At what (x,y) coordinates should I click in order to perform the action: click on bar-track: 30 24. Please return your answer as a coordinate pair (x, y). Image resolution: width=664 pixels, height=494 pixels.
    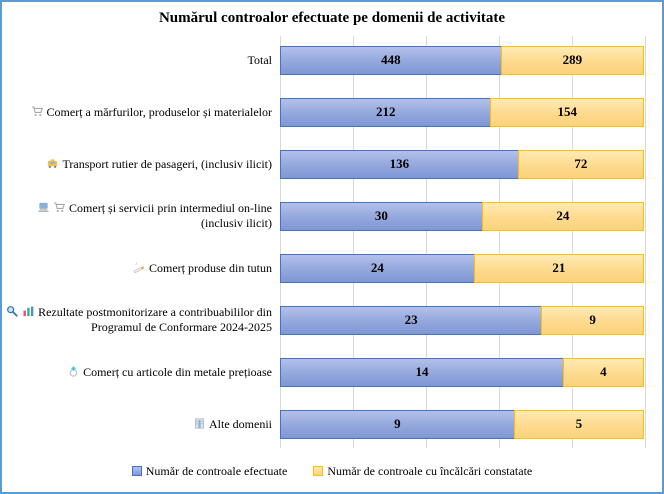
    Looking at the image, I should click on (462, 216).